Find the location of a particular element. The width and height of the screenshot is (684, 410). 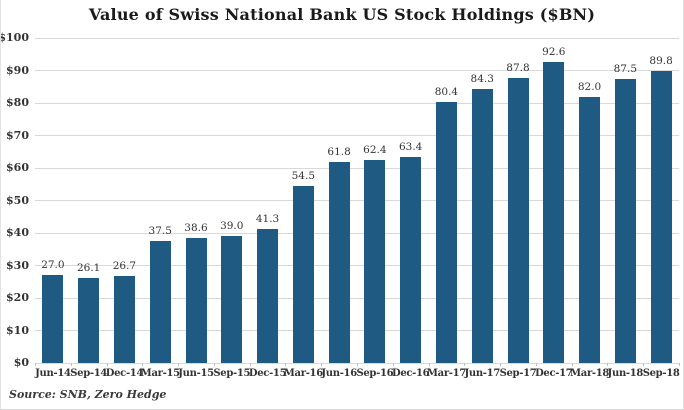

x-axis-tick-label: Jun-15 is located at coordinates (196, 373).